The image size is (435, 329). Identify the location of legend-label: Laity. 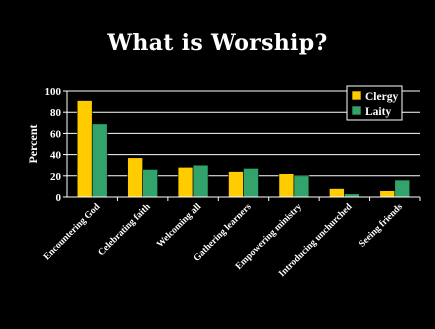
(378, 112).